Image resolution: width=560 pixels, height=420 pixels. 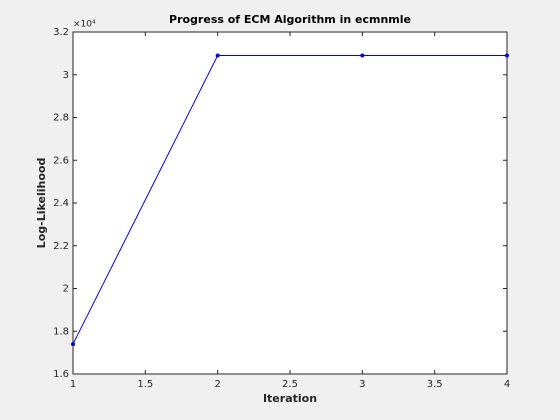 What do you see at coordinates (435, 384) in the screenshot?
I see `x-tick-label: 3.5` at bounding box center [435, 384].